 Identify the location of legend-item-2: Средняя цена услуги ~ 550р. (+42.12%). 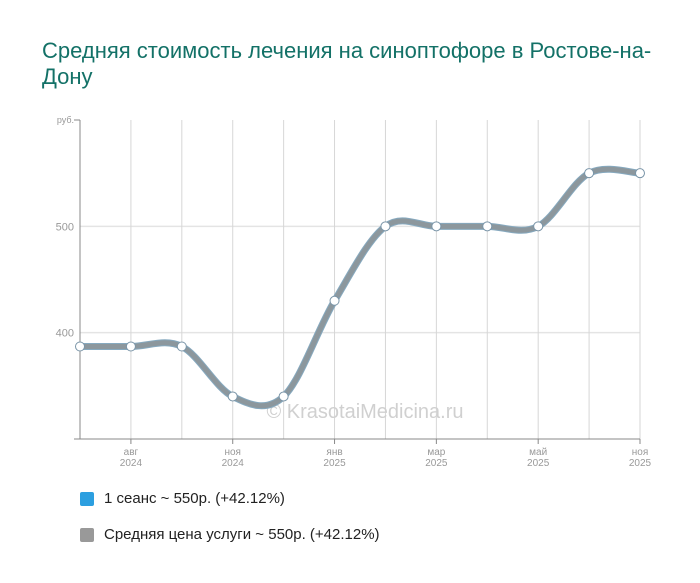
(230, 534).